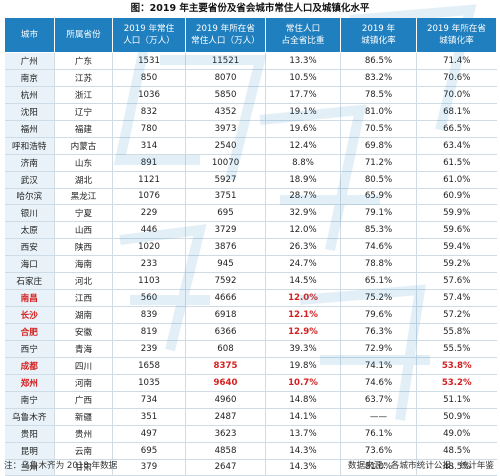 This screenshot has height=476, width=500. Describe the element at coordinates (149, 213) in the screenshot. I see `table-cell: 229` at that location.